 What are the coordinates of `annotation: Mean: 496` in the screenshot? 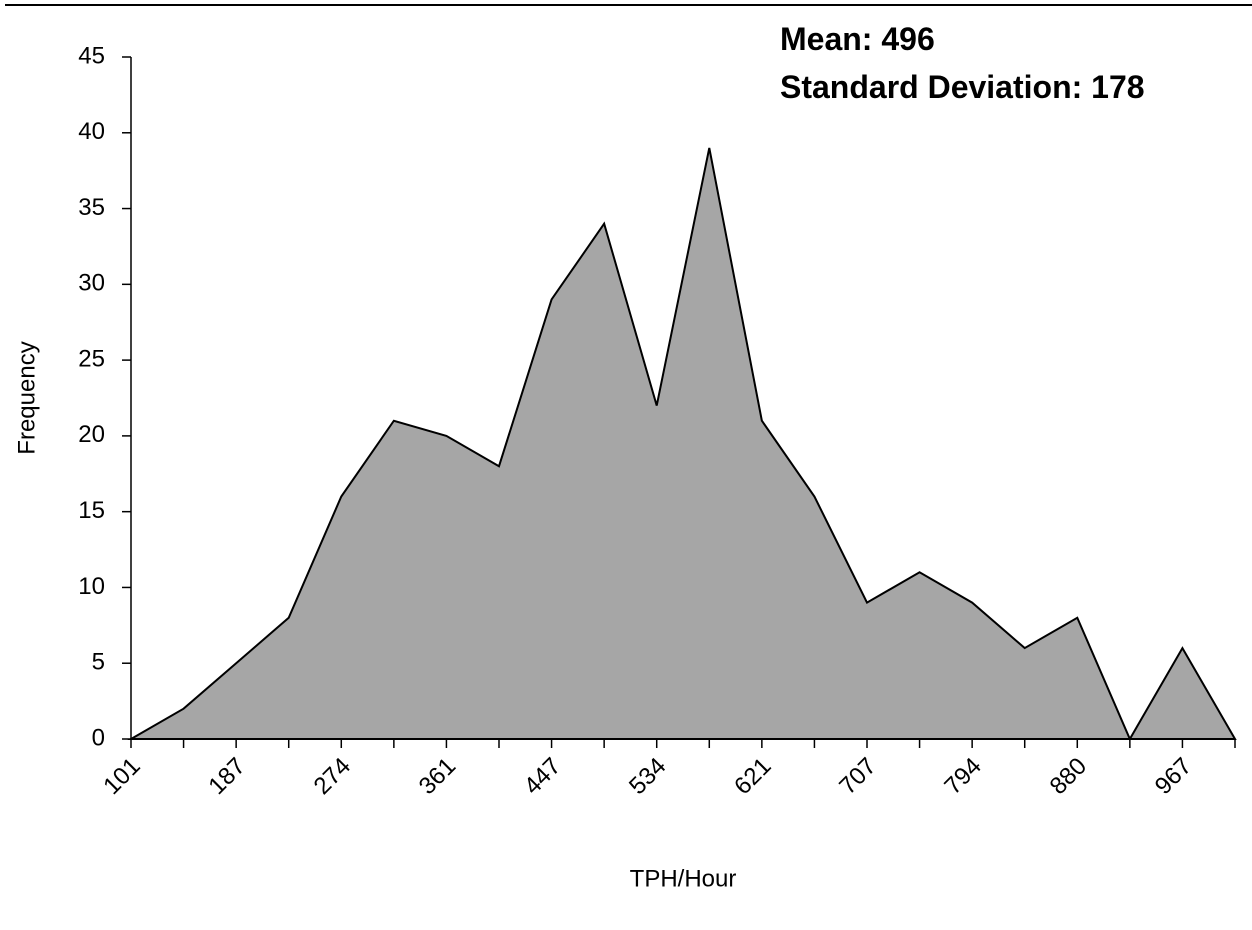 It's located at (857, 39).